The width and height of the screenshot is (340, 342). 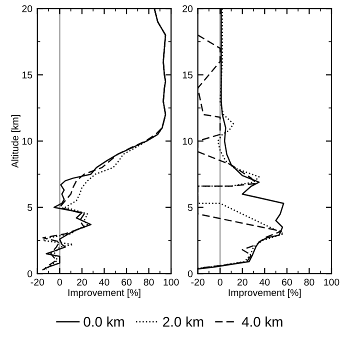 I want to click on legend-label: 0.0 km, so click(x=104, y=321).